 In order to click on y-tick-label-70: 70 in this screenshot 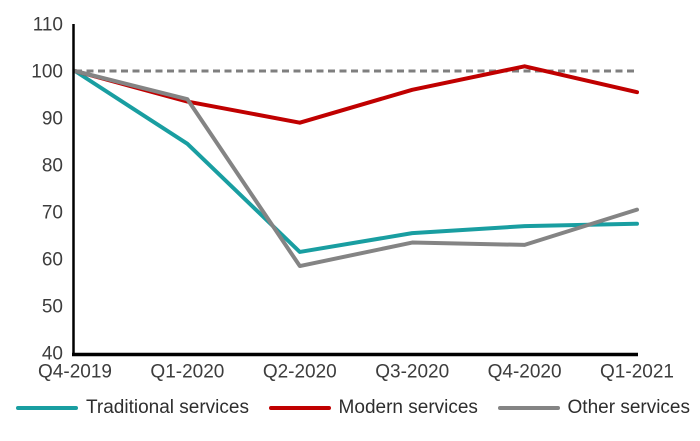, I will do `click(52, 213)`.